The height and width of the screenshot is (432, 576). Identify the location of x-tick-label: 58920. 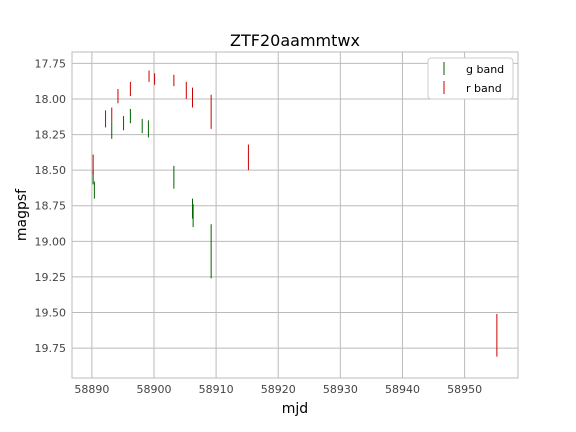
(278, 389).